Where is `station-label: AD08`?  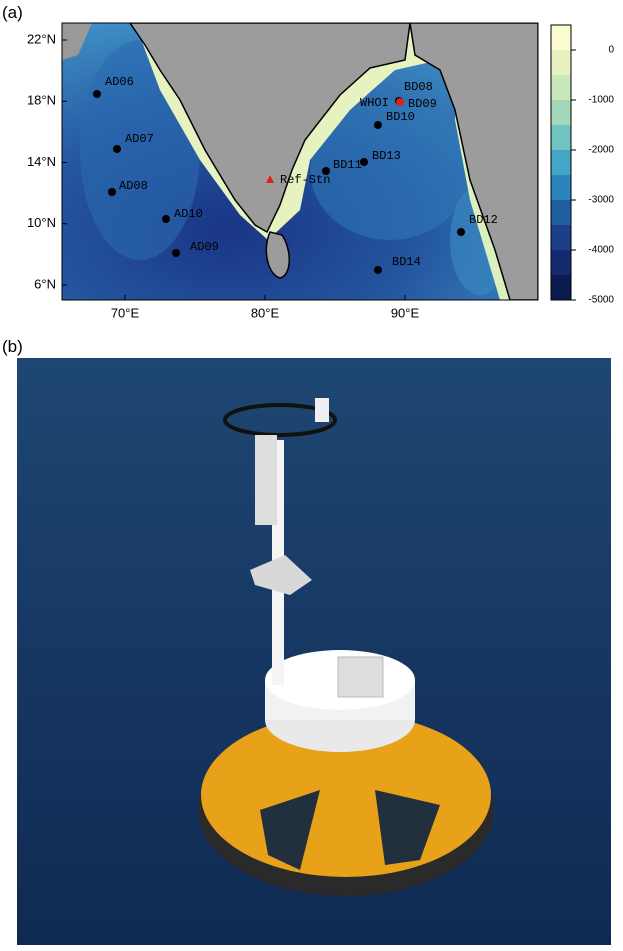 station-label: AD08 is located at coordinates (133, 186).